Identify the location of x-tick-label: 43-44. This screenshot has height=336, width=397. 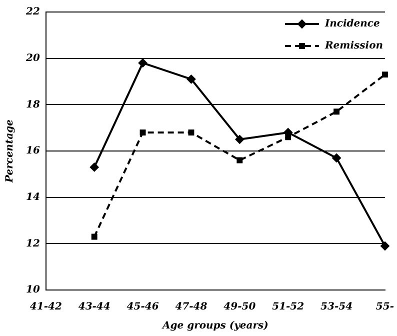
(94, 307).